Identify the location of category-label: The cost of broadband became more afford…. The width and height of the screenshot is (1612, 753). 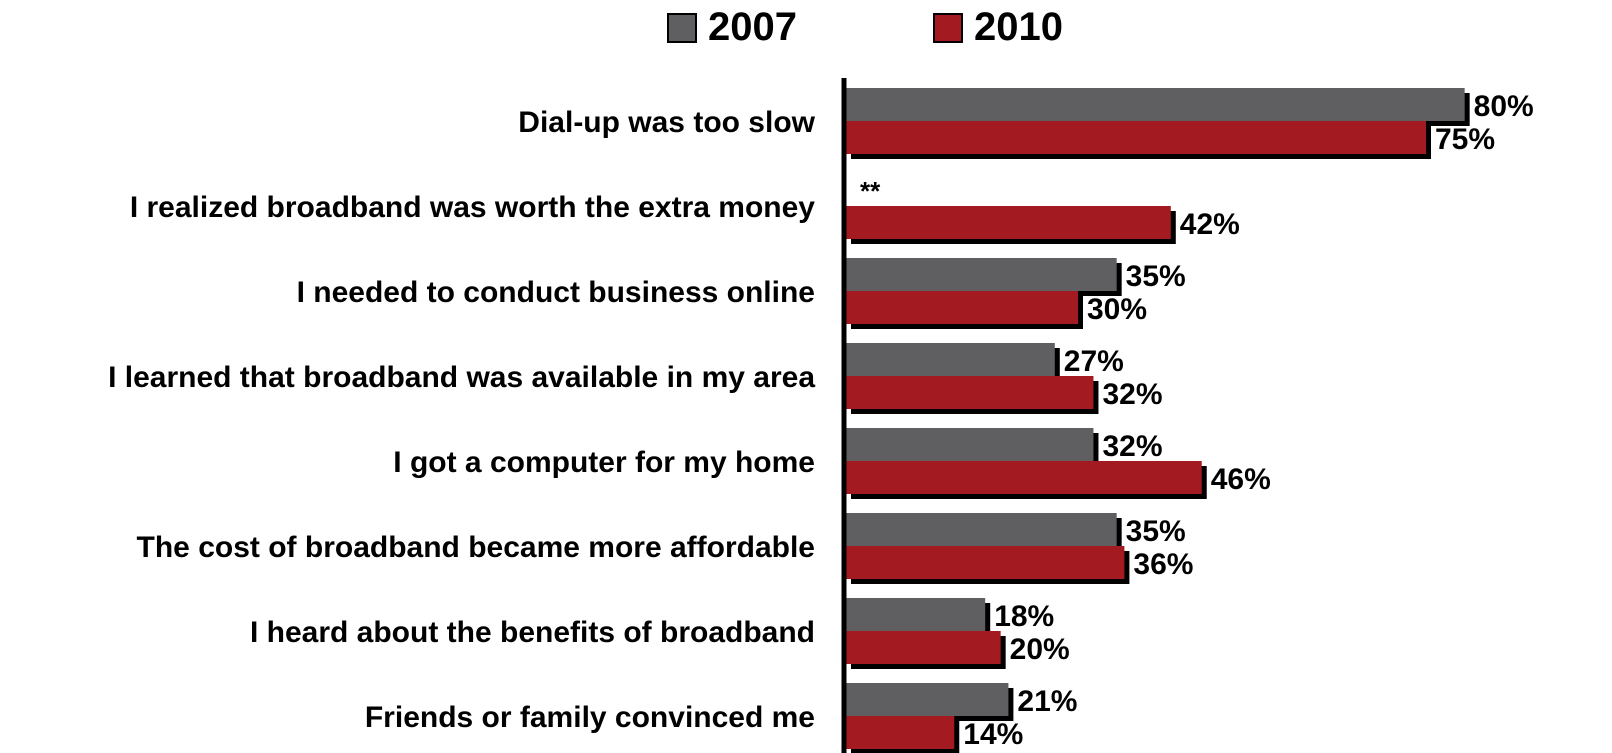
(476, 547).